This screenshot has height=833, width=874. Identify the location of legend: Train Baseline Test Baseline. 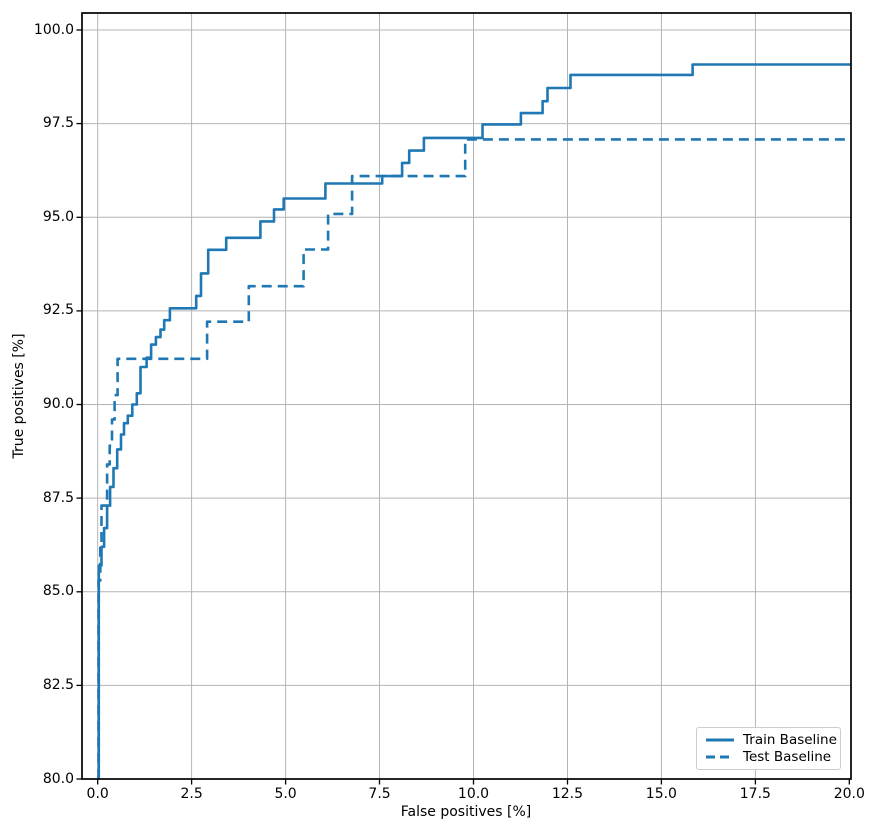
(768, 748).